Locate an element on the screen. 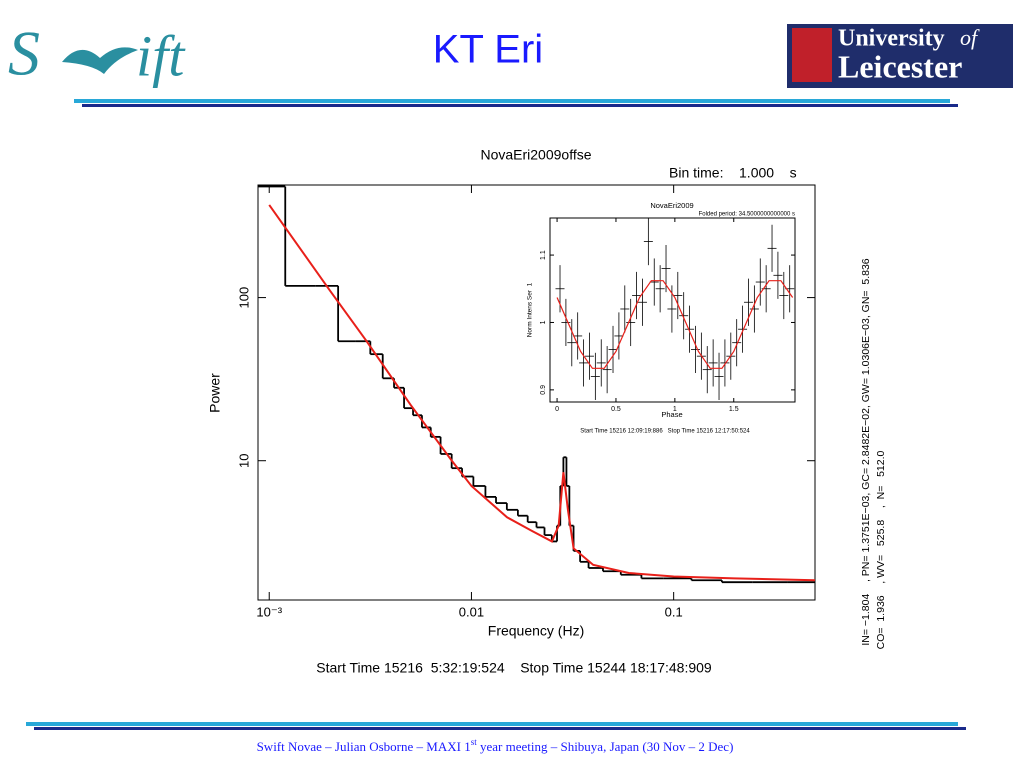 The image size is (1024, 768). y-tick-label: 100 is located at coordinates (243, 298).